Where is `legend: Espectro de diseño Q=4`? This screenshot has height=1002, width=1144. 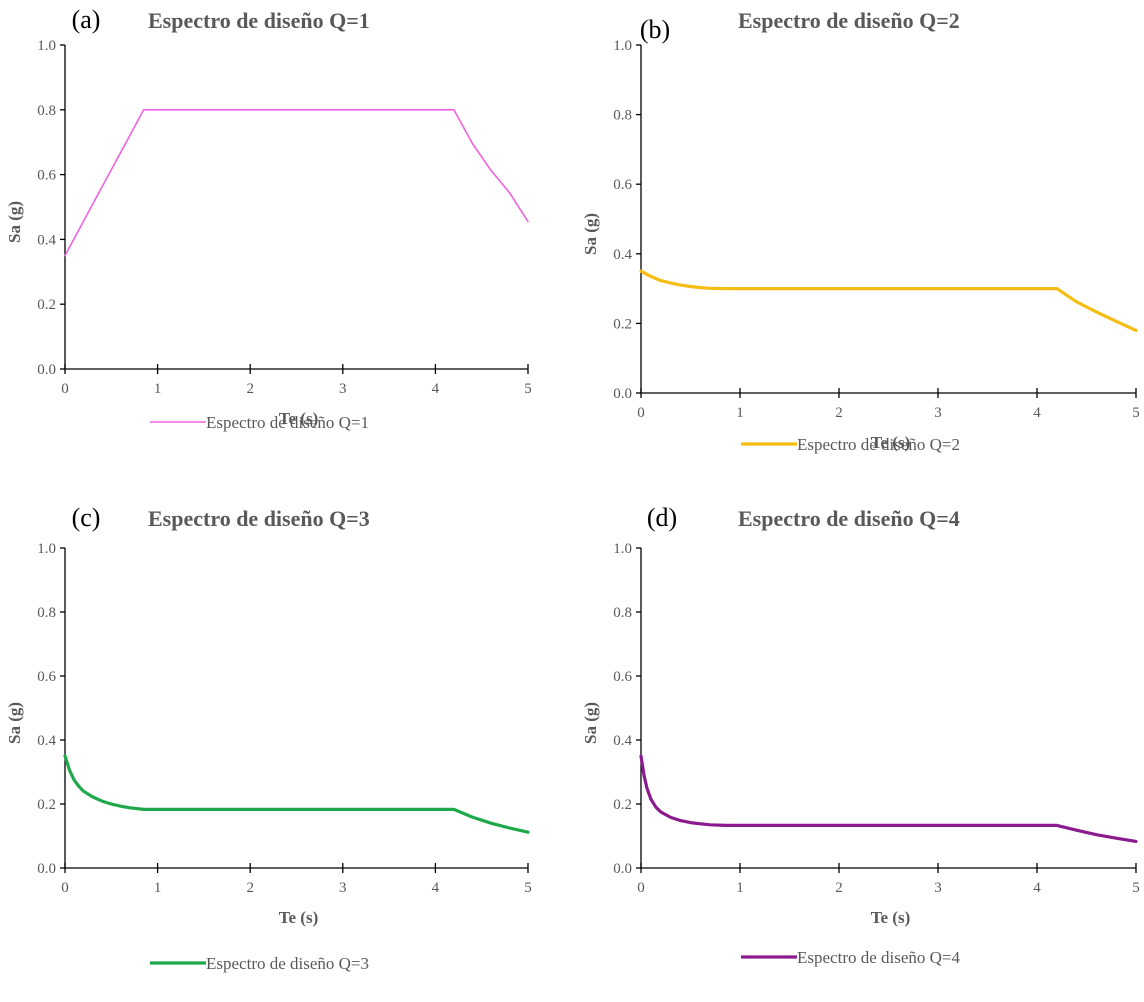 legend: Espectro de diseño Q=4 is located at coordinates (851, 957).